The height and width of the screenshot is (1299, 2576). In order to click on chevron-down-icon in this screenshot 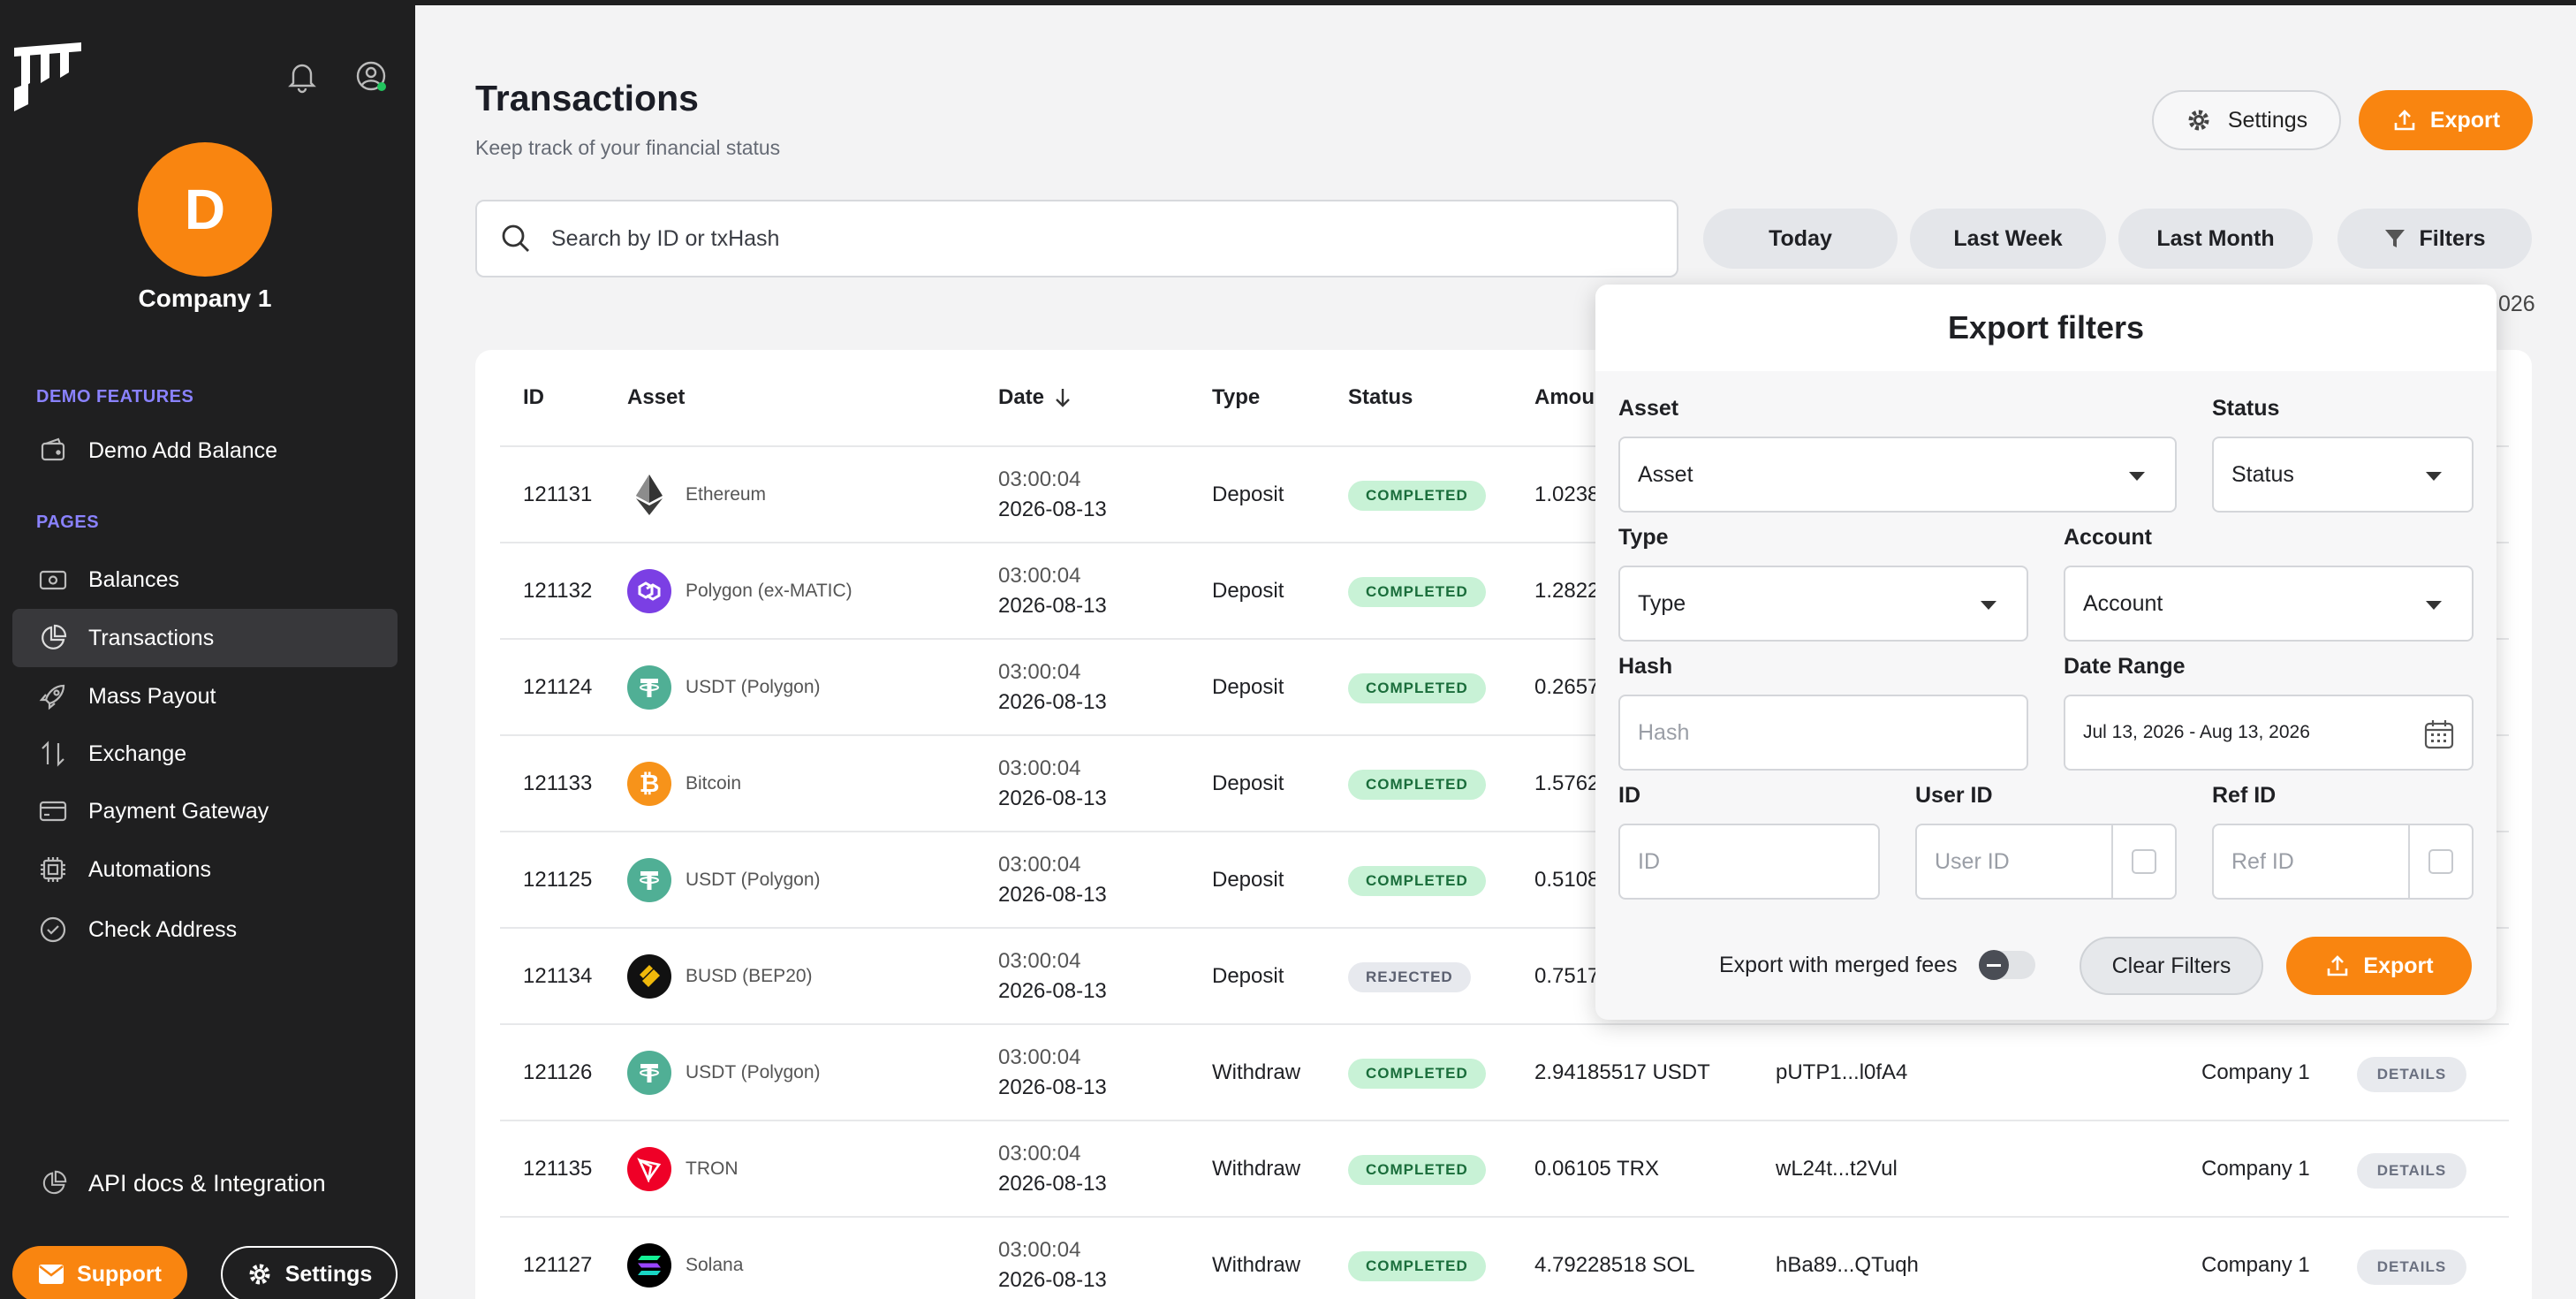, I will do `click(2137, 476)`.